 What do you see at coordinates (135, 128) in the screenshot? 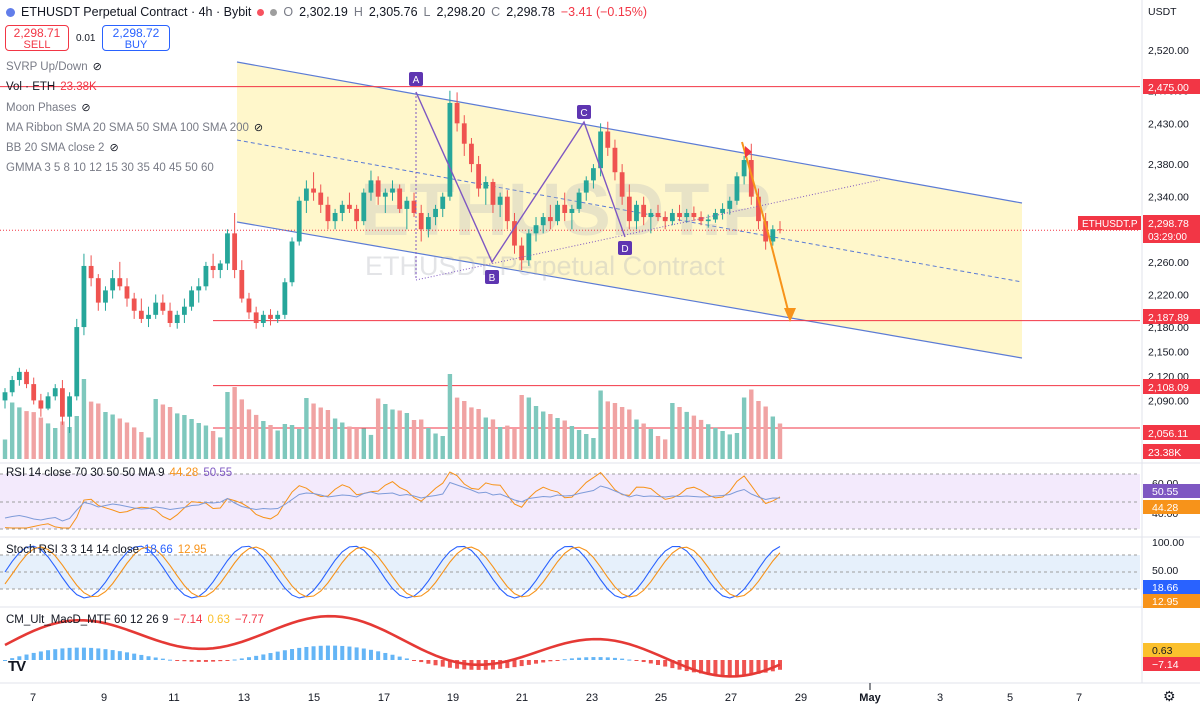
I see `indicator-ma-ribbon: MA Ribbon SMA 20 SMA 50 SMA 100 SMA 200 ⊘` at bounding box center [135, 128].